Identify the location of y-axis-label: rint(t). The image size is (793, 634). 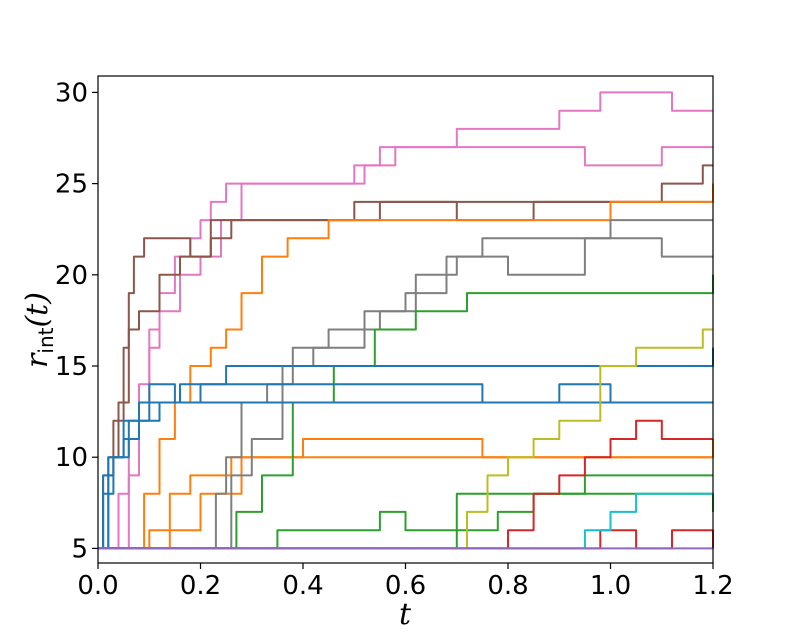
(39, 330).